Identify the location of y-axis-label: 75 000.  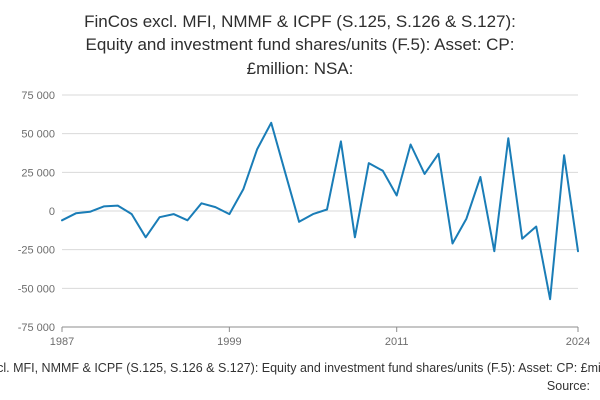
(38, 96).